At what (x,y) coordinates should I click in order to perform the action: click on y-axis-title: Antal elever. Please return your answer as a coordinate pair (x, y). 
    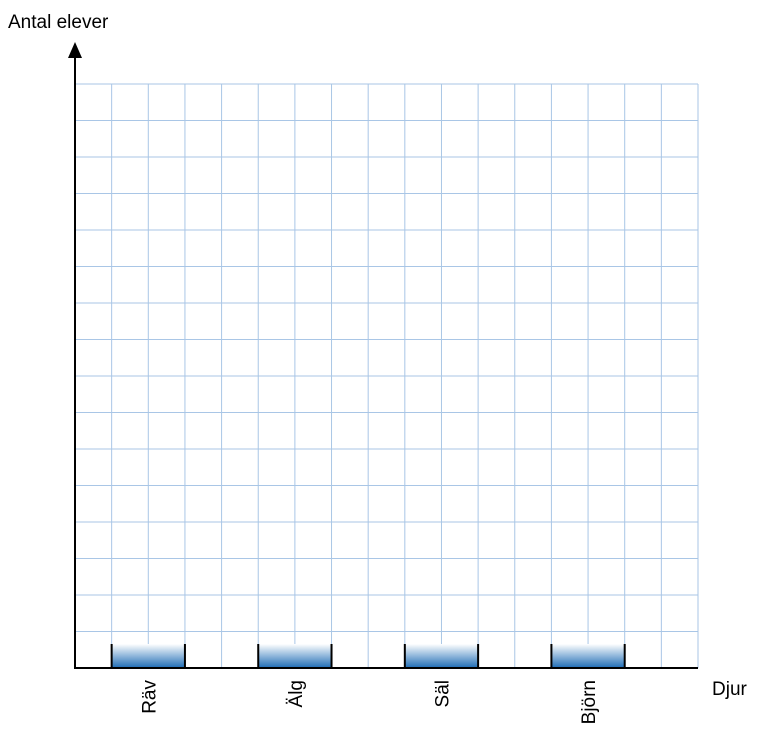
    Looking at the image, I should click on (58, 22).